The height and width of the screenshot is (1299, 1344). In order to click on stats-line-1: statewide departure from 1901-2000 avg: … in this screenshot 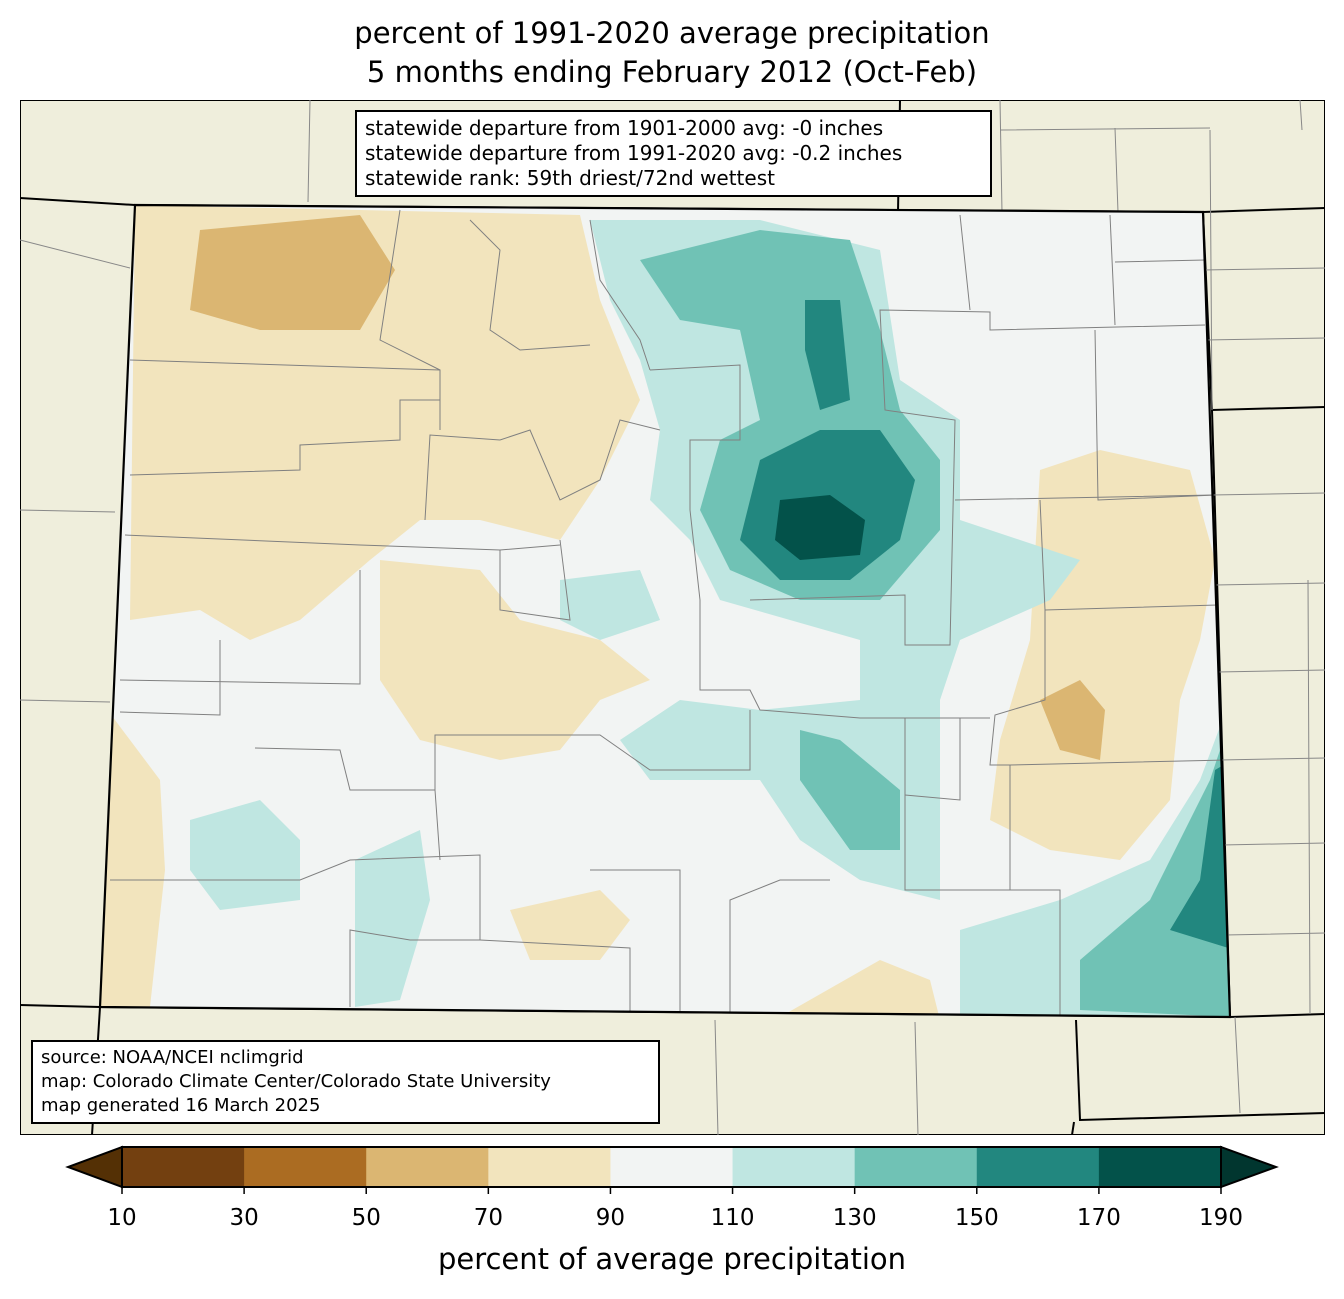, I will do `click(624, 128)`.